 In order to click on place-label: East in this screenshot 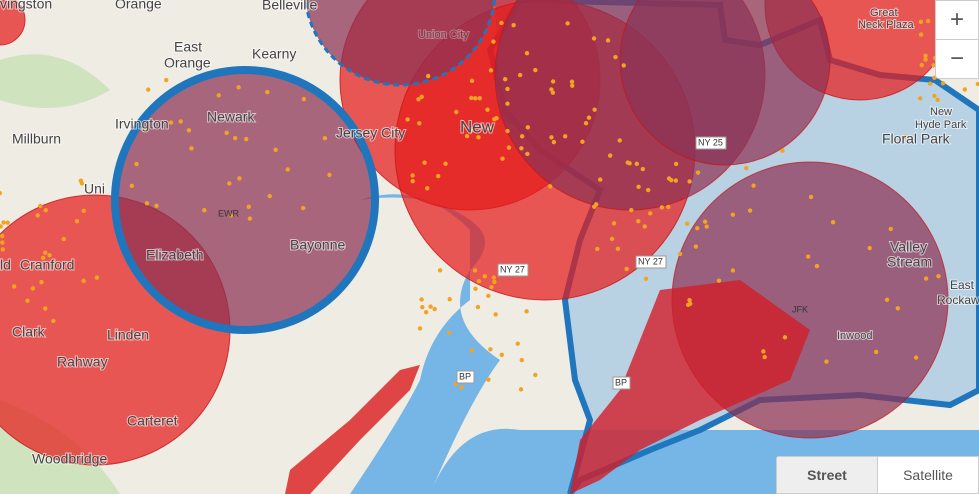, I will do `click(188, 47)`.